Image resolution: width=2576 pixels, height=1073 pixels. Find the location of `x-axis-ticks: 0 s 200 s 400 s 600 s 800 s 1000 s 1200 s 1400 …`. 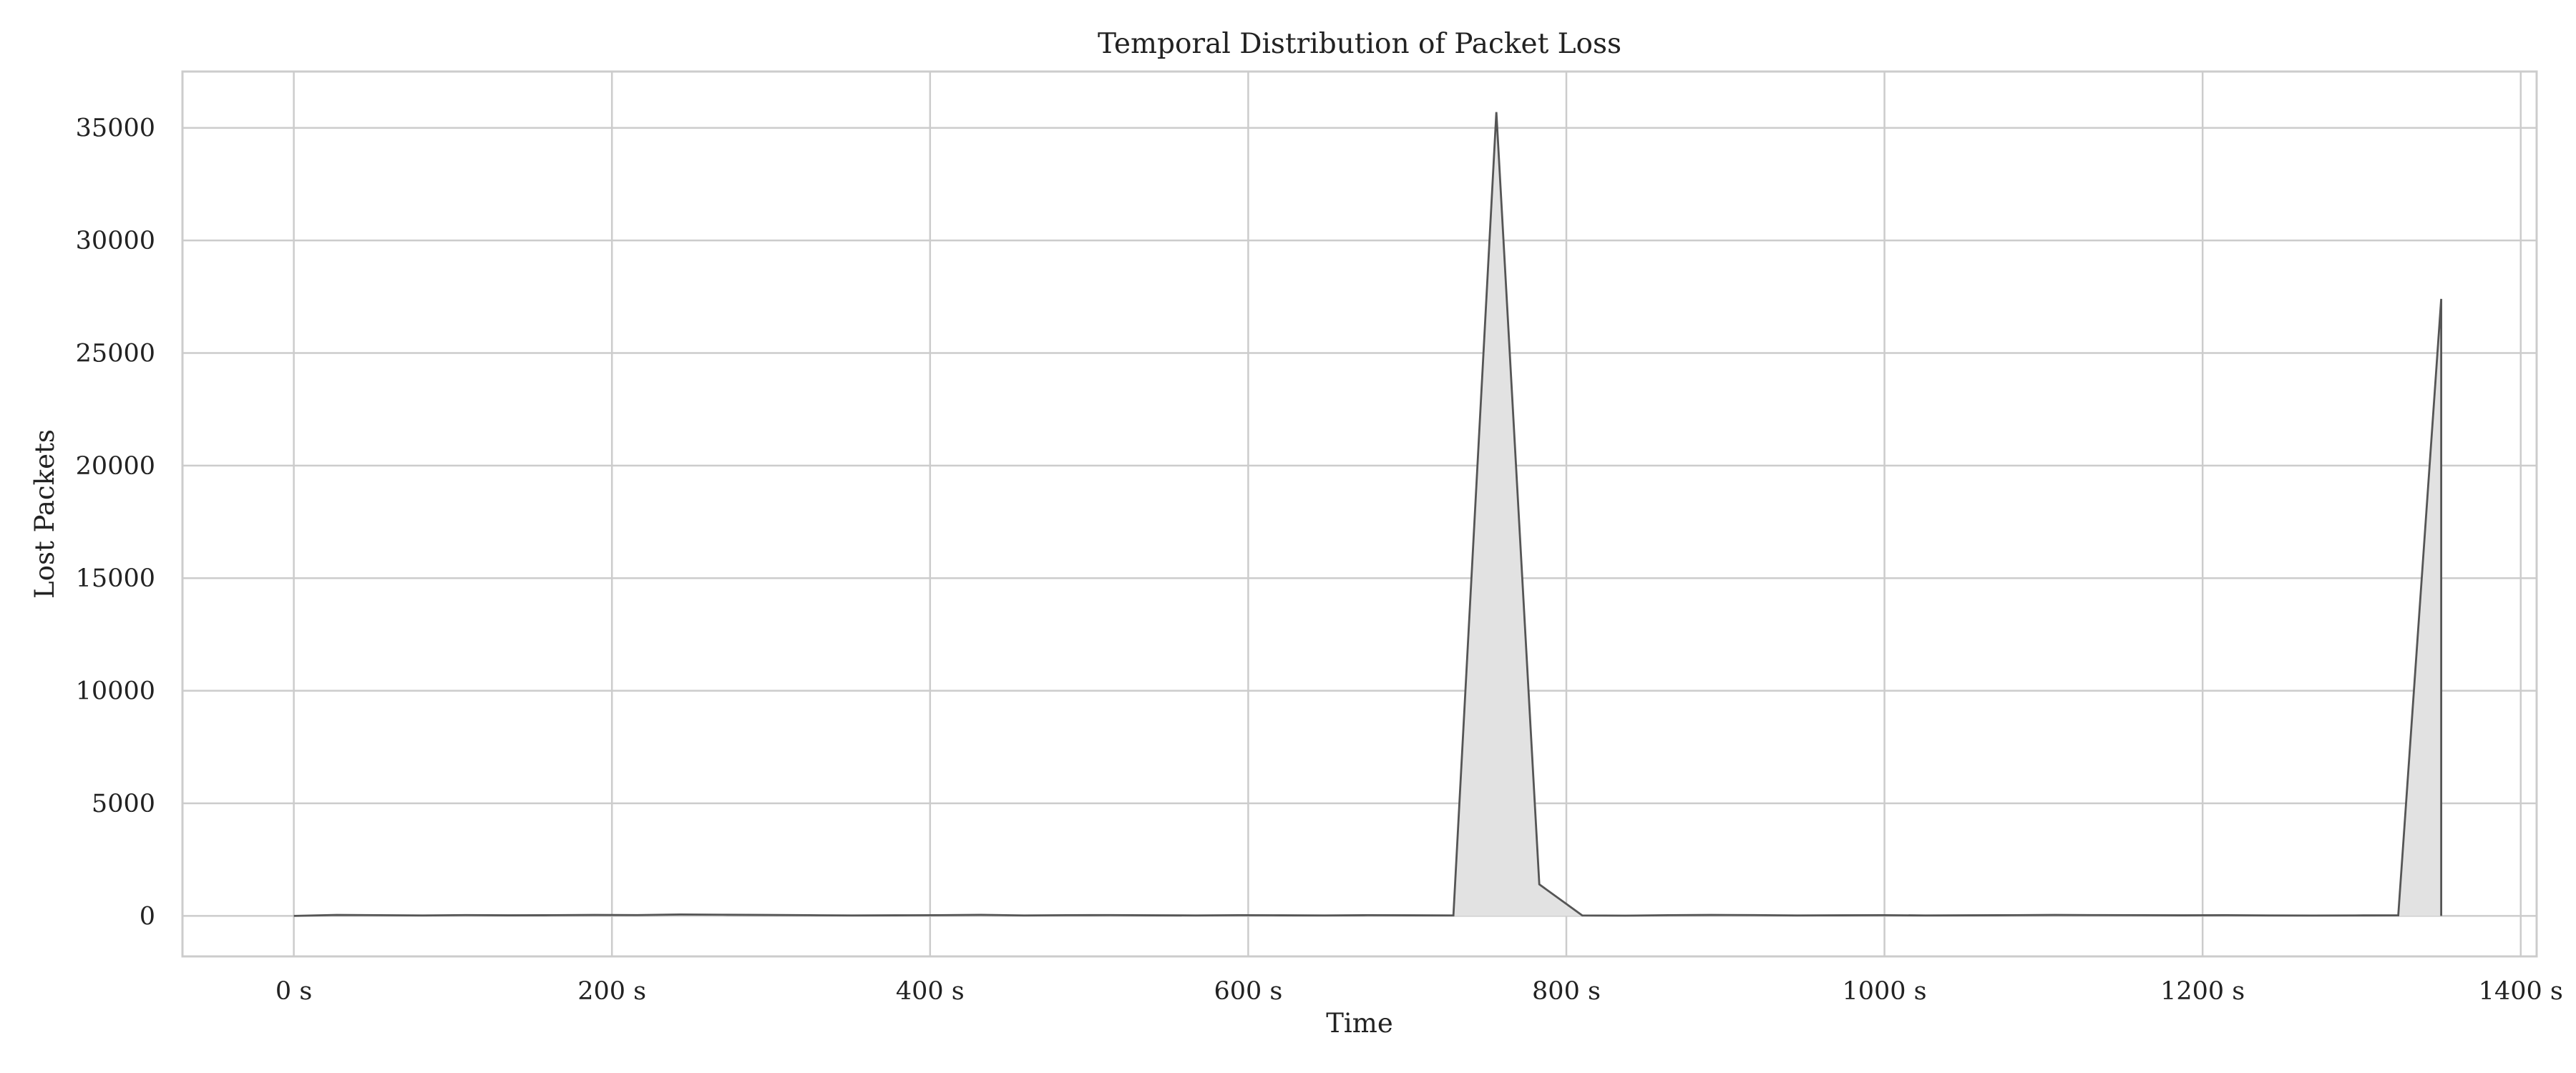

x-axis-ticks: 0 s 200 s 400 s 600 s 800 s 1000 s 1200 s 1400 … is located at coordinates (1419, 991).